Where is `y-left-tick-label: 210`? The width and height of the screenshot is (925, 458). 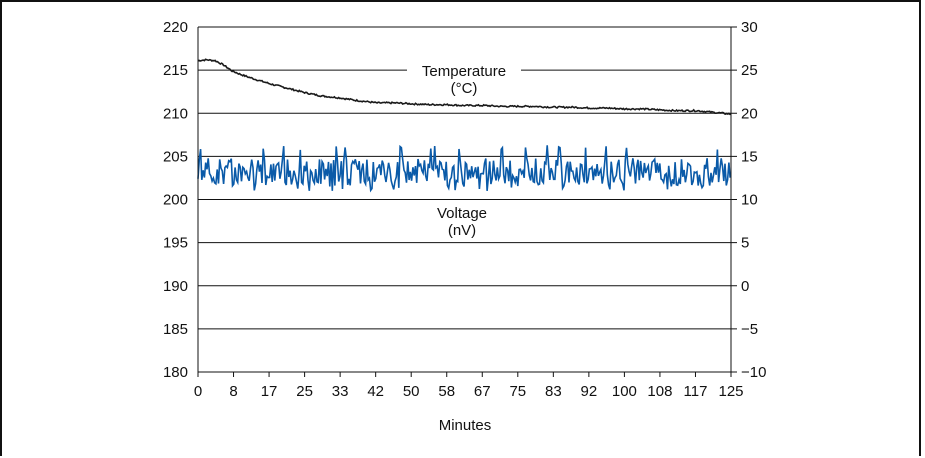
y-left-tick-label: 210 is located at coordinates (175, 113).